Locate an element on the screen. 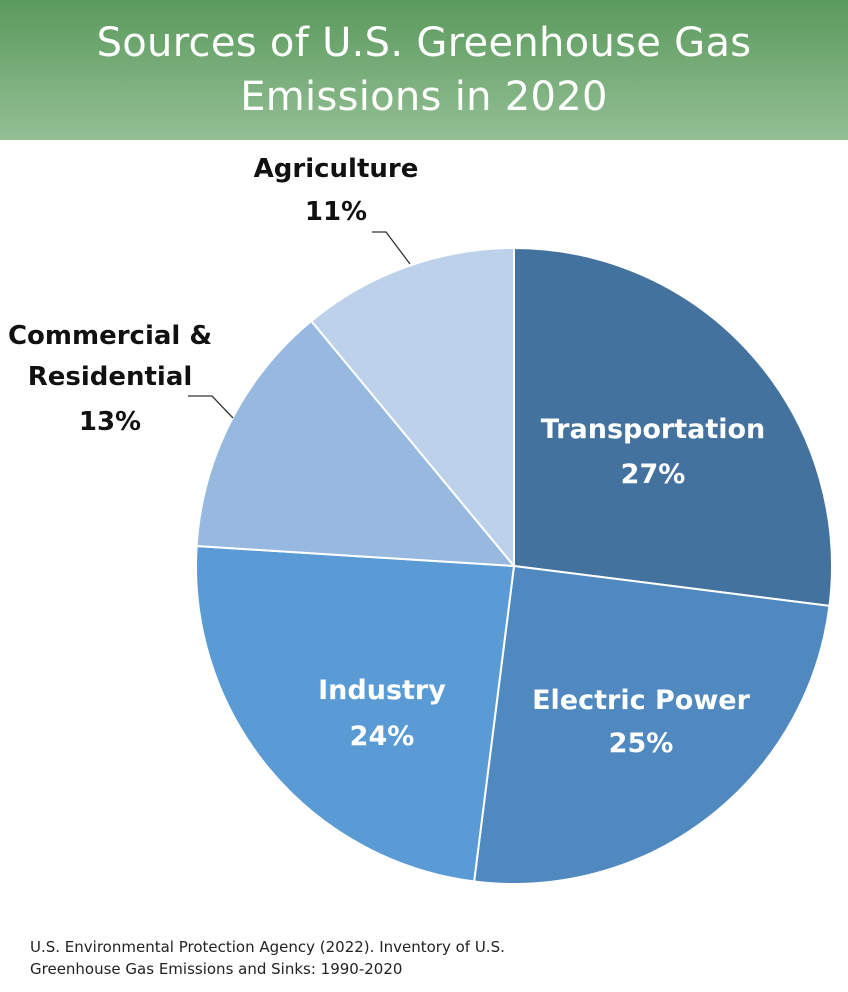 The width and height of the screenshot is (848, 992). leader-line-commercial-residential is located at coordinates (211, 407).